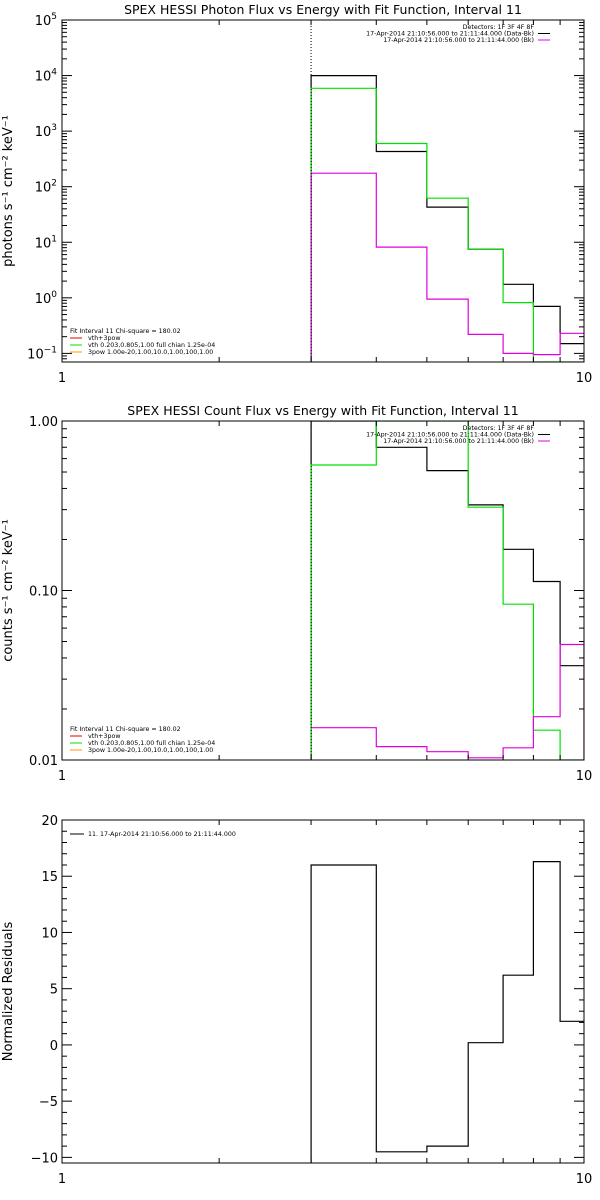 The width and height of the screenshot is (600, 1200). Describe the element at coordinates (49, 821) in the screenshot. I see `y-tick-label: 20` at that location.